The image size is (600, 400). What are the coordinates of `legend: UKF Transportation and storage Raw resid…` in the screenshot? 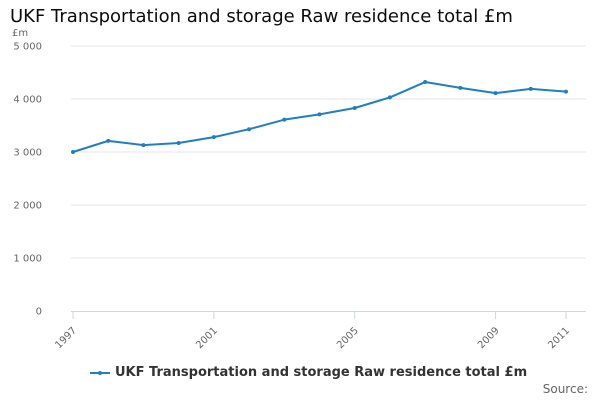 It's located at (308, 372).